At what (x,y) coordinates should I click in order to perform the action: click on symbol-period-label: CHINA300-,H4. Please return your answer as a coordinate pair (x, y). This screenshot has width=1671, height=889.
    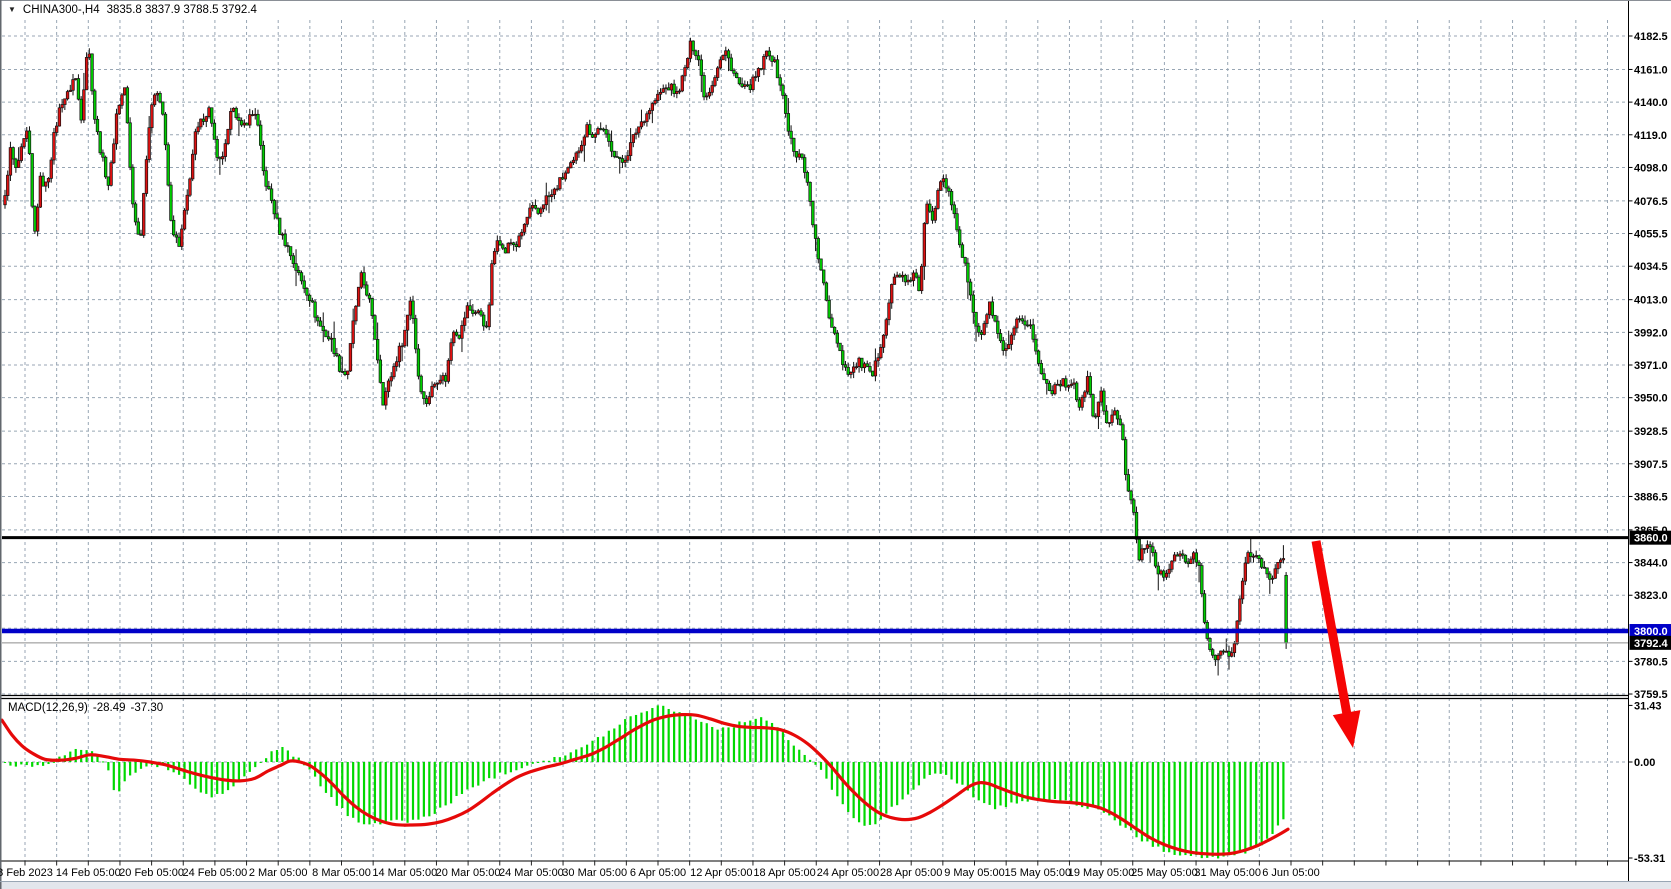
    Looking at the image, I should click on (61, 10).